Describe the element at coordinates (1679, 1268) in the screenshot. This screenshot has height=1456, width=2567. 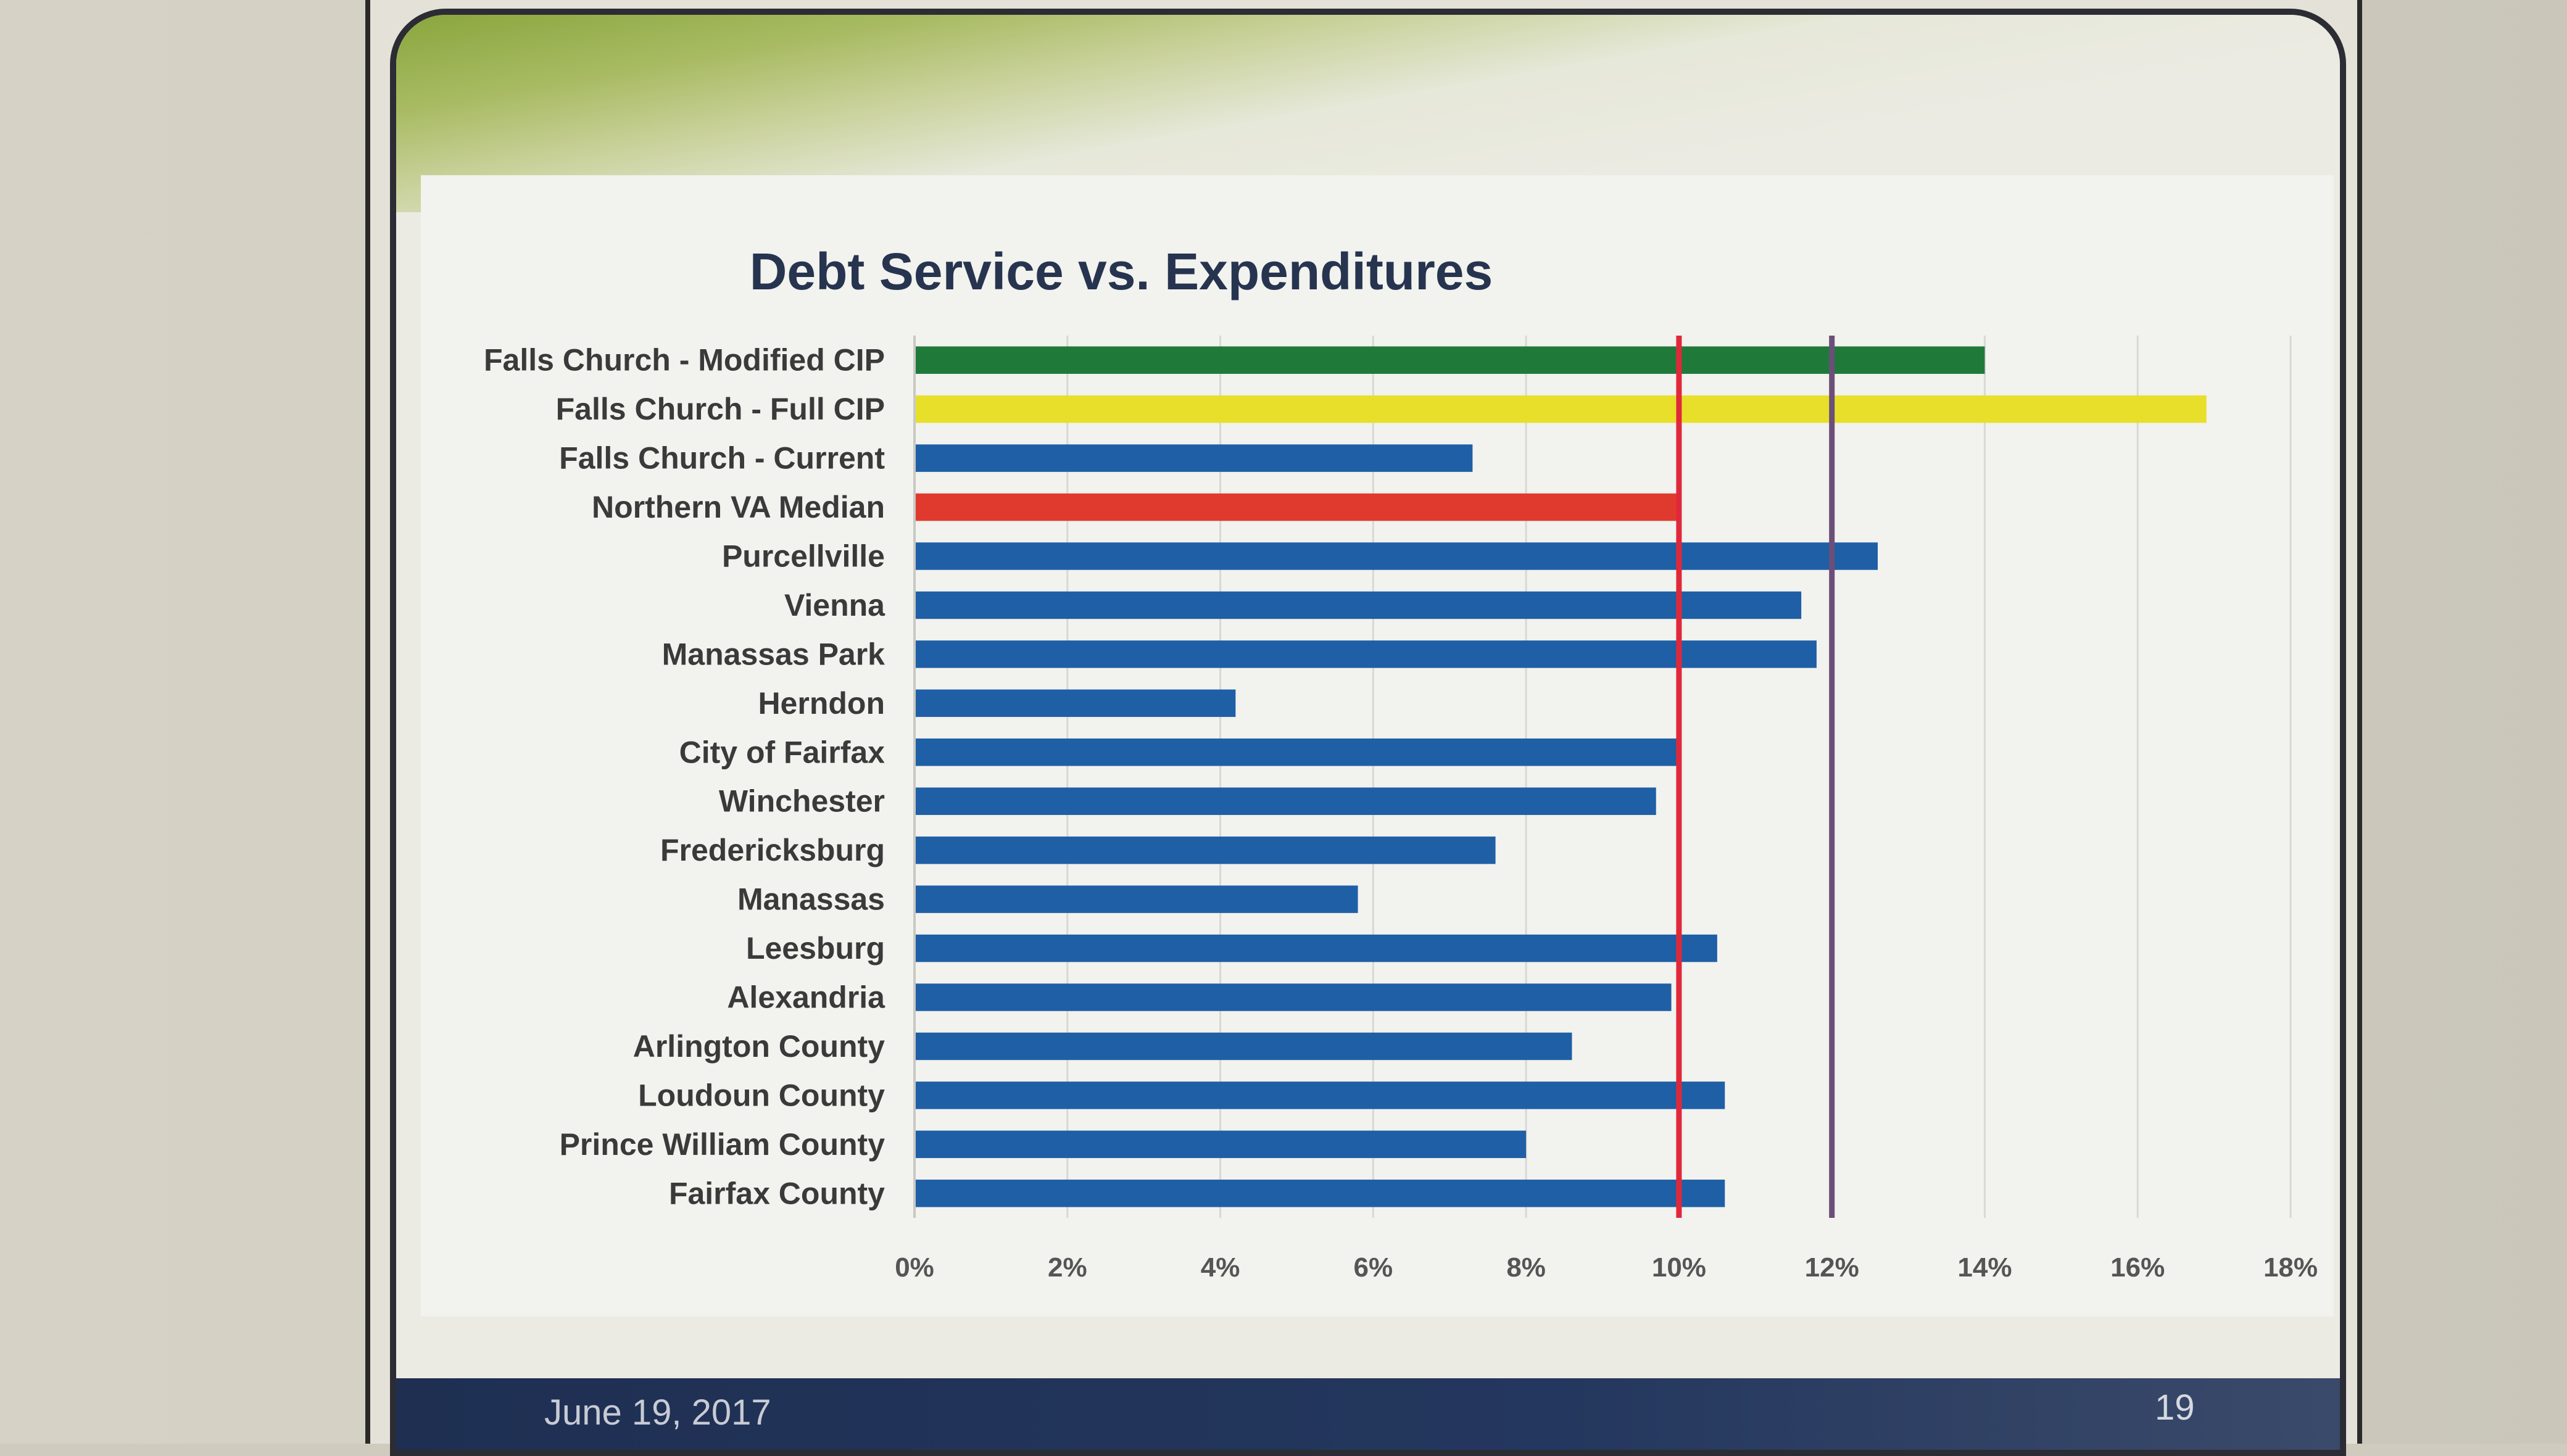
I see `x-tick-label: 10%` at that location.